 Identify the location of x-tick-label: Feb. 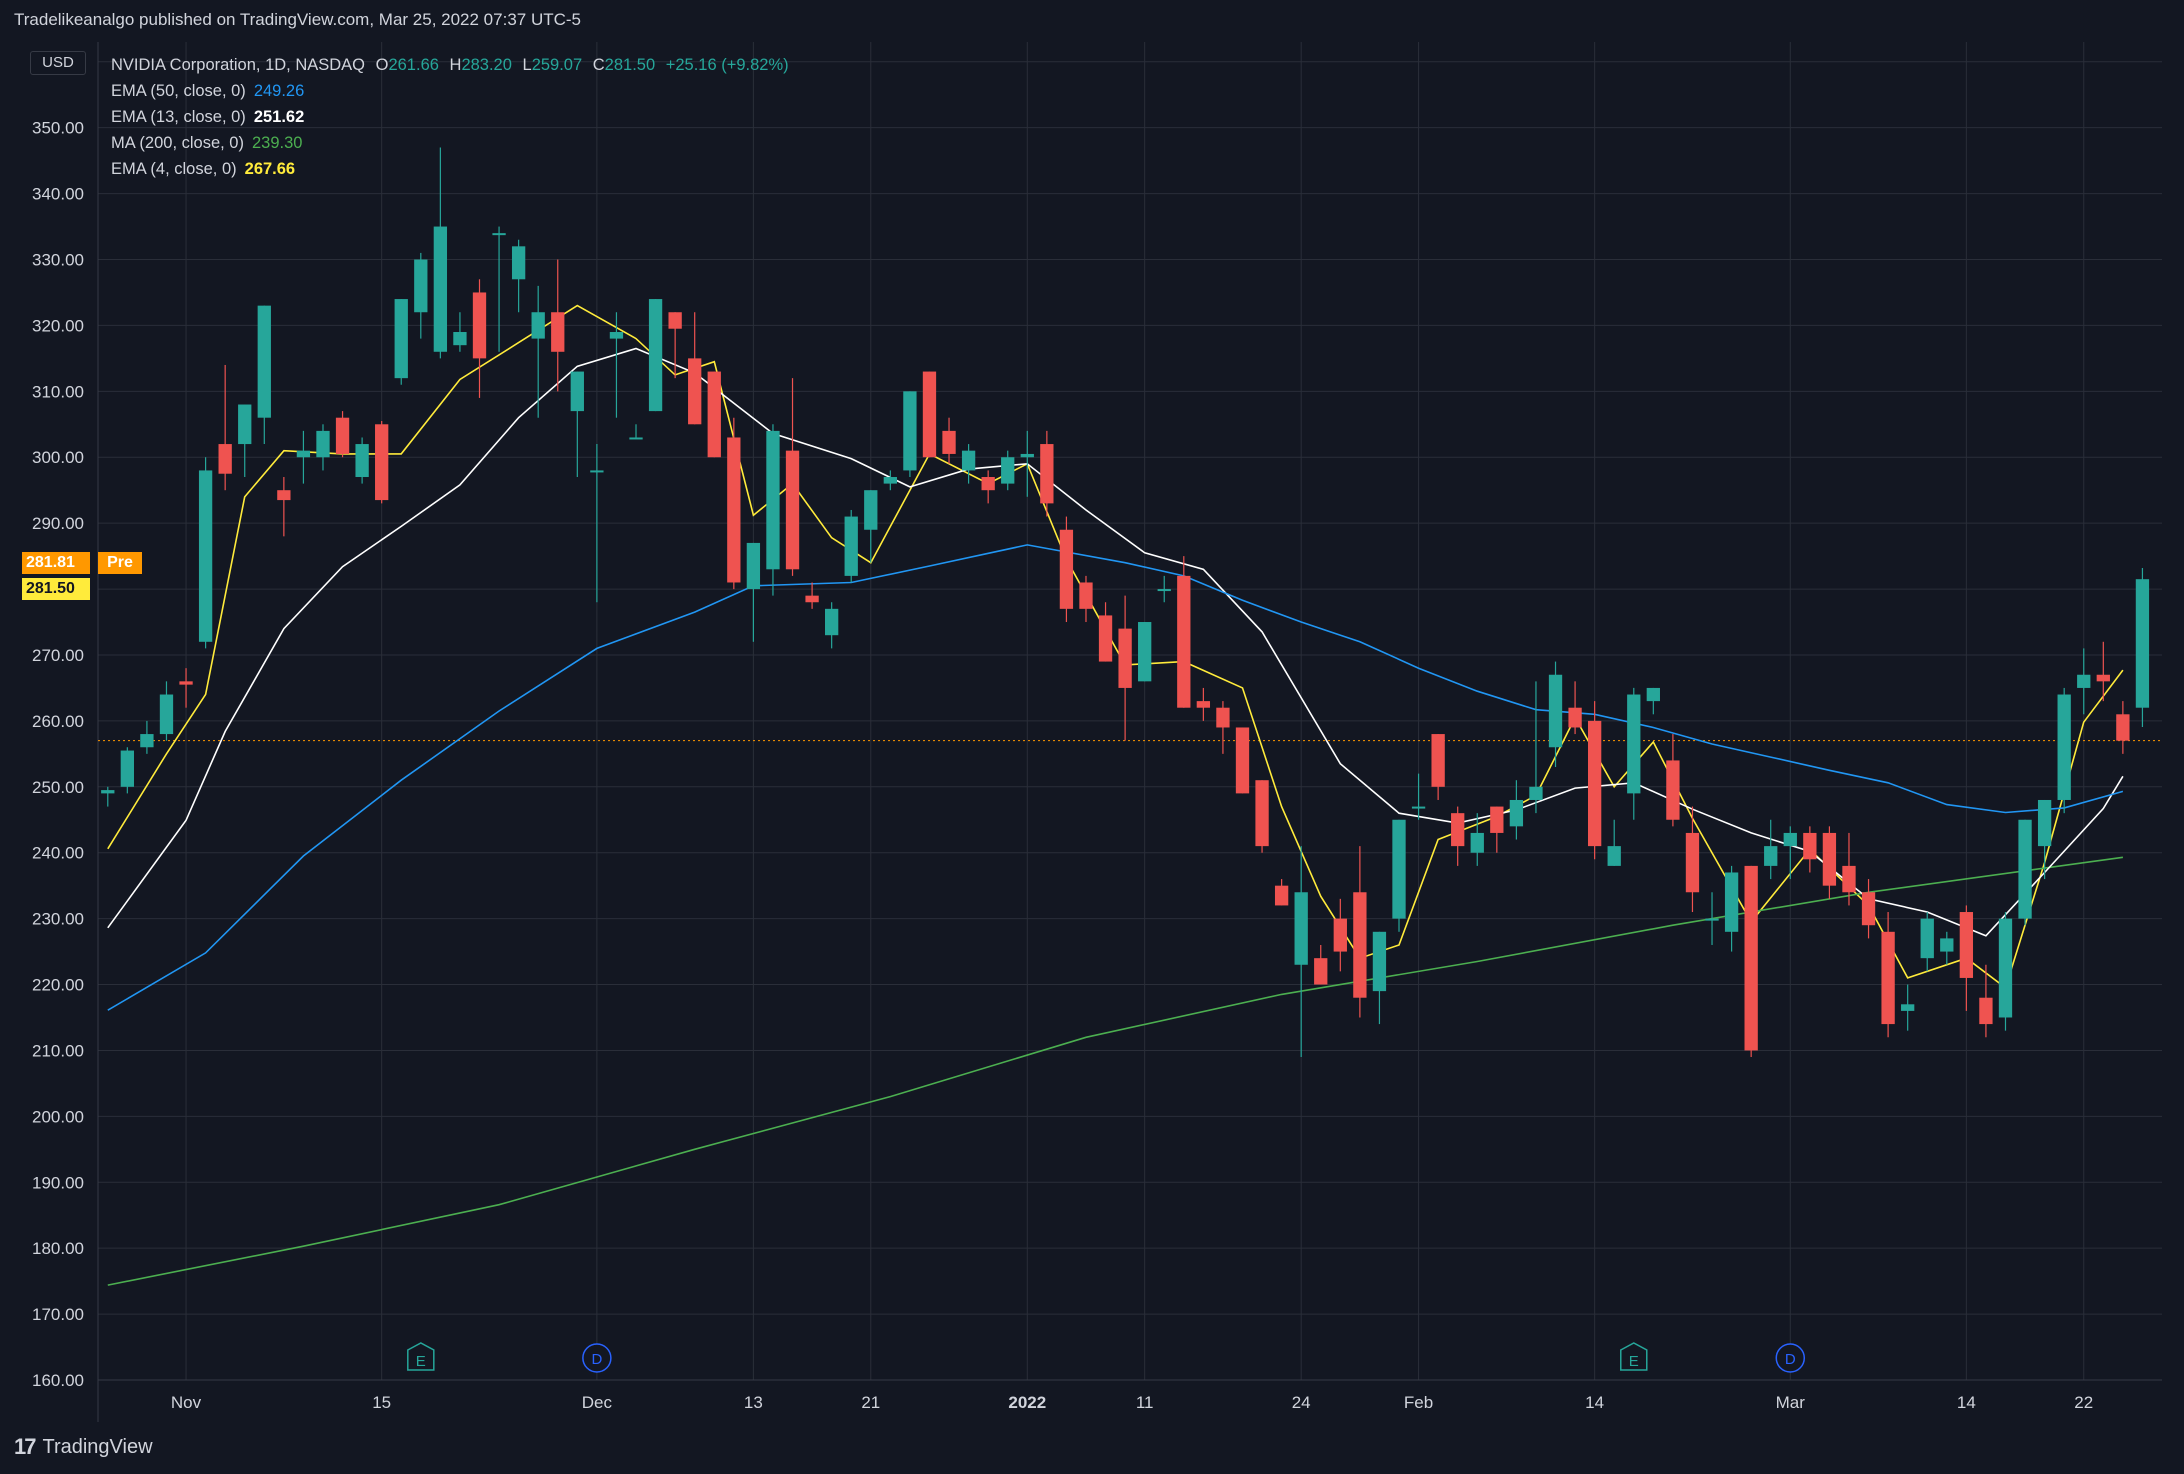
(1418, 1402).